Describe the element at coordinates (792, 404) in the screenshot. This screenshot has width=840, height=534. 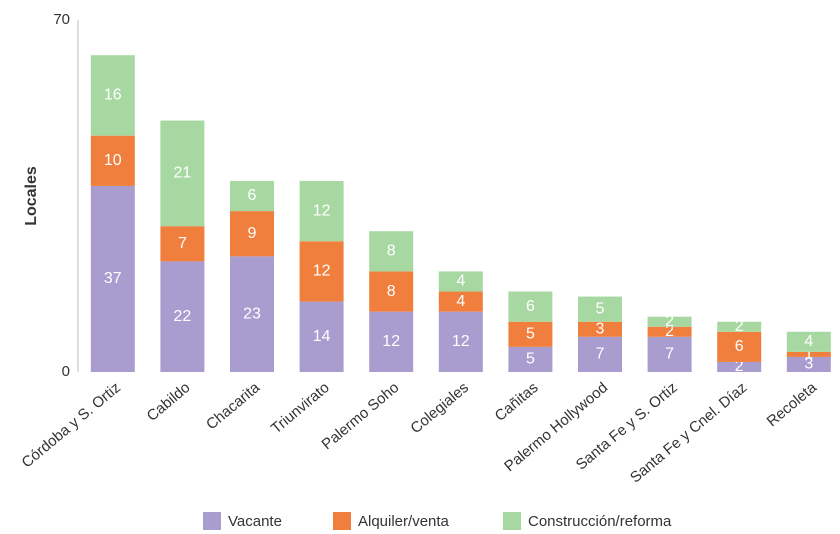
I see `x-tick-label: Recoleta` at that location.